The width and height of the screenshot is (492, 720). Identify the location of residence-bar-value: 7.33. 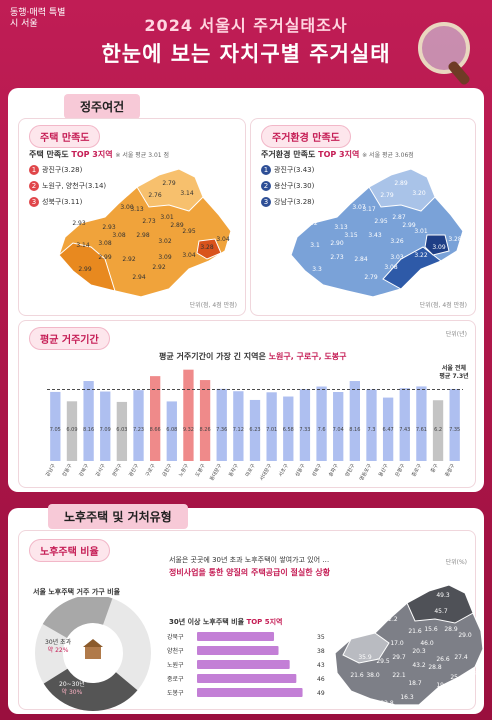
(304, 430).